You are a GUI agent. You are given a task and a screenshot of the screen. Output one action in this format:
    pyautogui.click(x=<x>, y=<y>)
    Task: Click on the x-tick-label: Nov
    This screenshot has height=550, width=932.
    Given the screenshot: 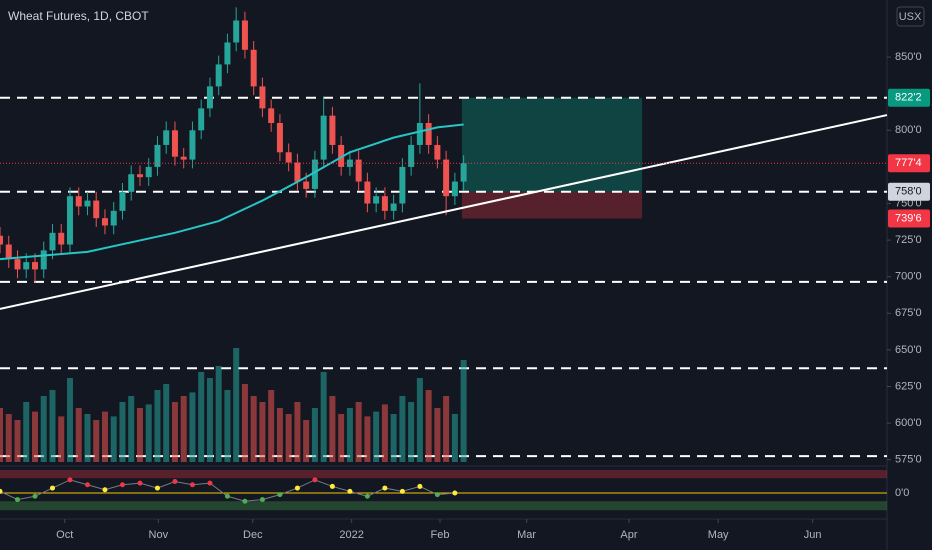 What is the action you would take?
    pyautogui.click(x=159, y=535)
    